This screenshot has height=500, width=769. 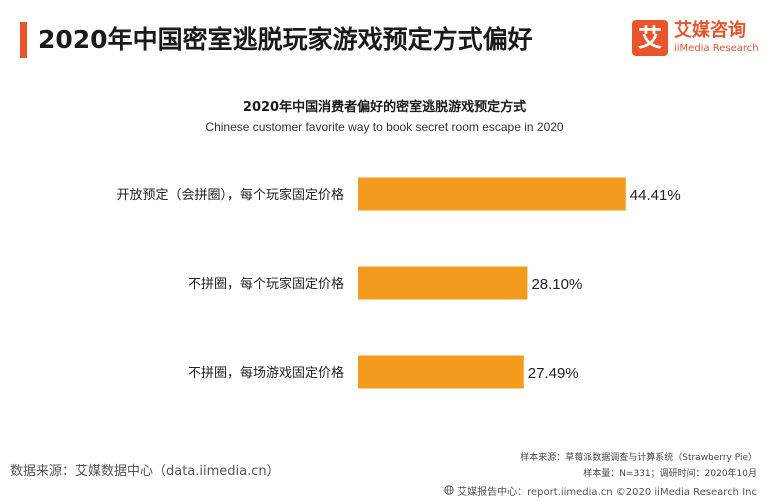 What do you see at coordinates (384, 107) in the screenshot?
I see `chart-title: 2020年中国消费者偏好的密室逃脱游戏预定方式` at bounding box center [384, 107].